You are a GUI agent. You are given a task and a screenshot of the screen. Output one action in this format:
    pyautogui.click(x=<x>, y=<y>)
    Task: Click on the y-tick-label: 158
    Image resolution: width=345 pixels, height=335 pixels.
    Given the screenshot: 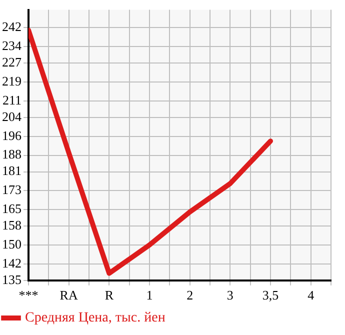 What is the action you would take?
    pyautogui.click(x=12, y=225)
    